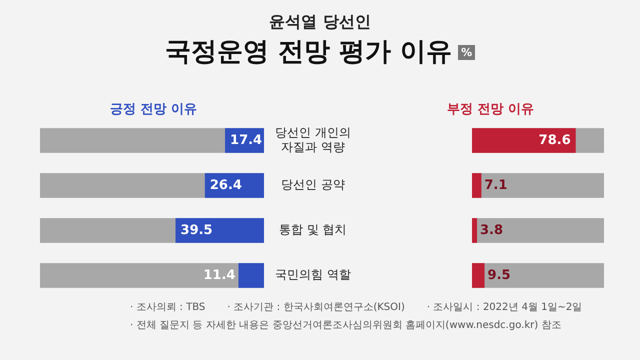  What do you see at coordinates (312, 275) in the screenshot?
I see `y-tick-label: 국민의힘 역할` at bounding box center [312, 275].